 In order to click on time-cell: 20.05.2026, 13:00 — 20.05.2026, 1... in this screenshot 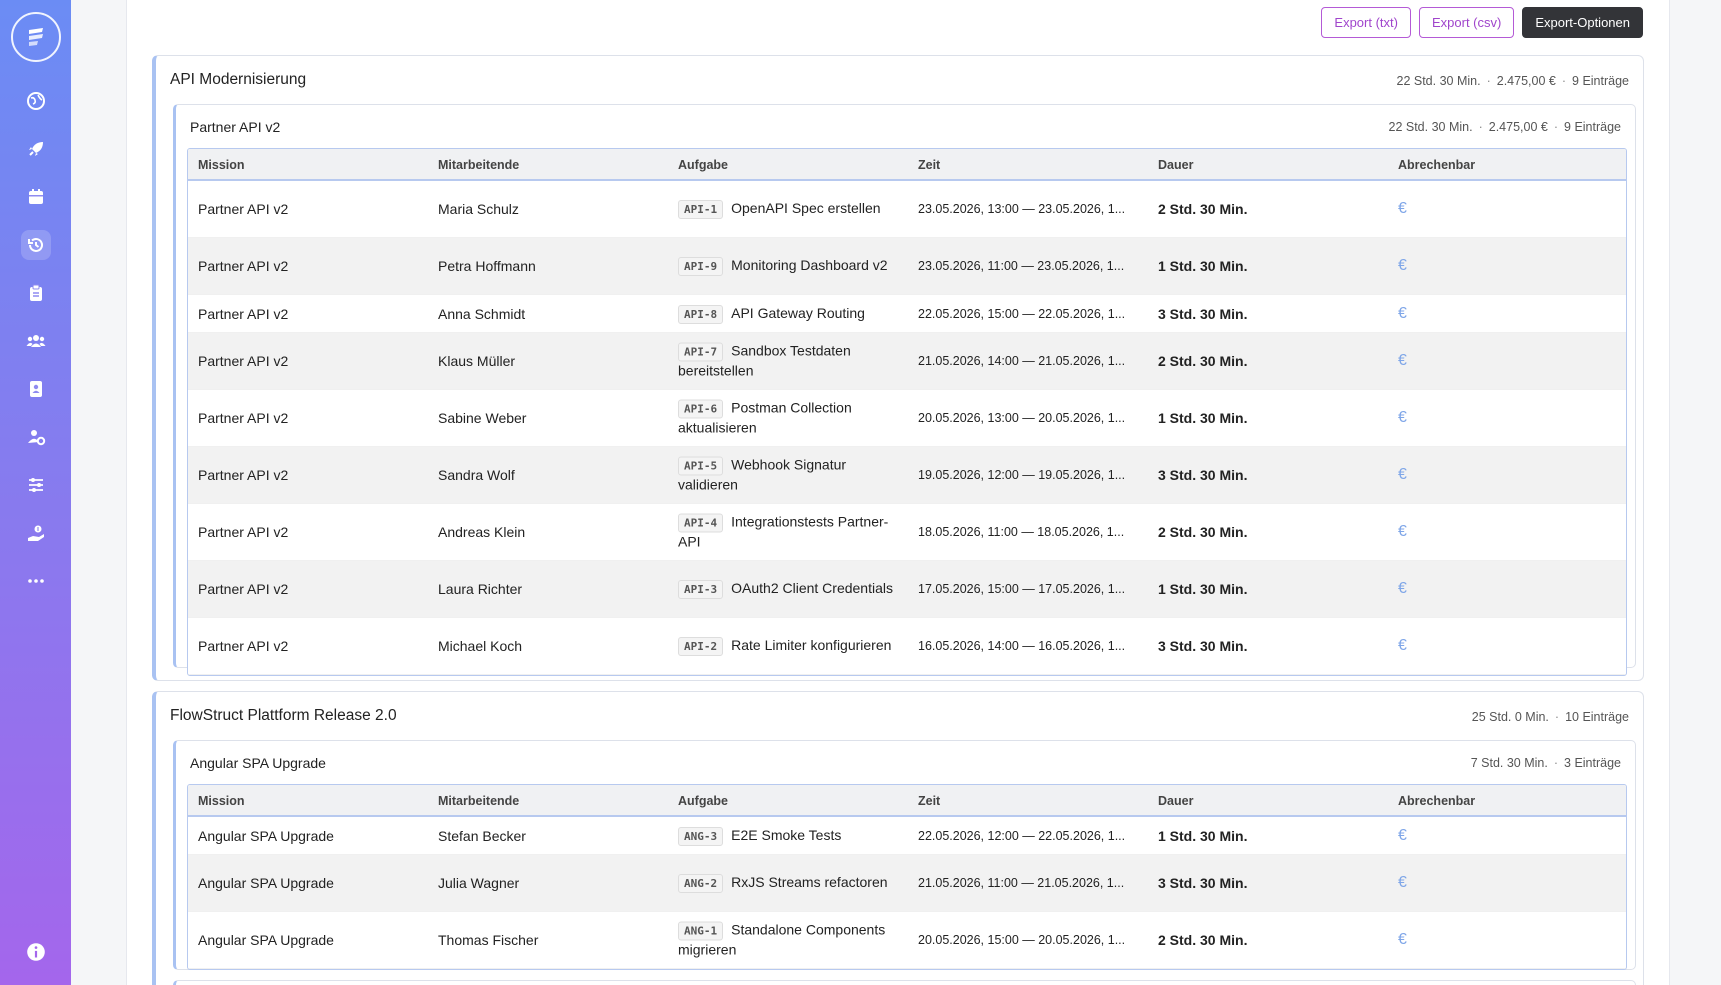, I will do `click(1022, 418)`.